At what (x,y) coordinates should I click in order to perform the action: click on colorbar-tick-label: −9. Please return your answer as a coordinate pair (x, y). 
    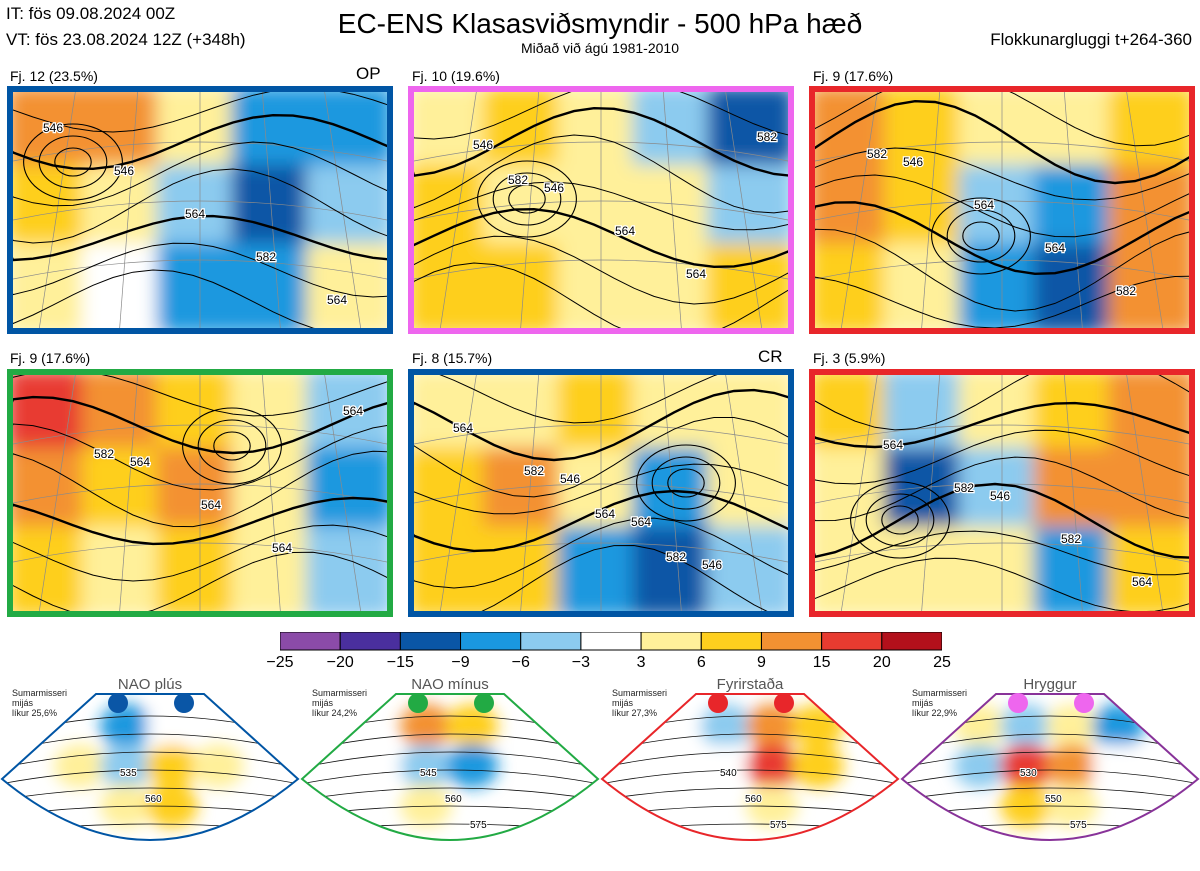
    Looking at the image, I should click on (460, 662).